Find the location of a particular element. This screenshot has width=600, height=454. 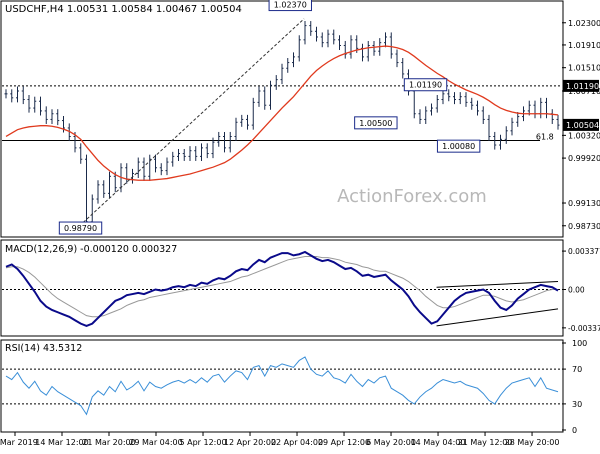

price-highlight-label: 1.00504 is located at coordinates (582, 125).